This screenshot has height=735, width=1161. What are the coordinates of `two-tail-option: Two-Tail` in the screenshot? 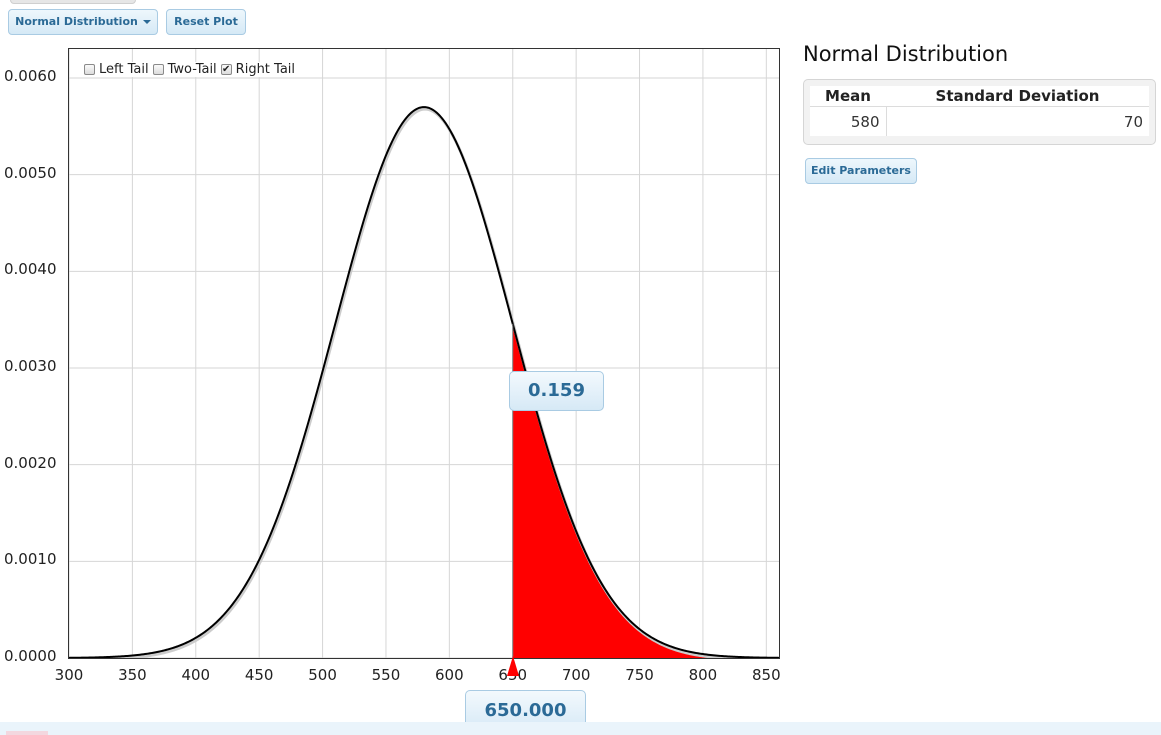 It's located at (184, 69).